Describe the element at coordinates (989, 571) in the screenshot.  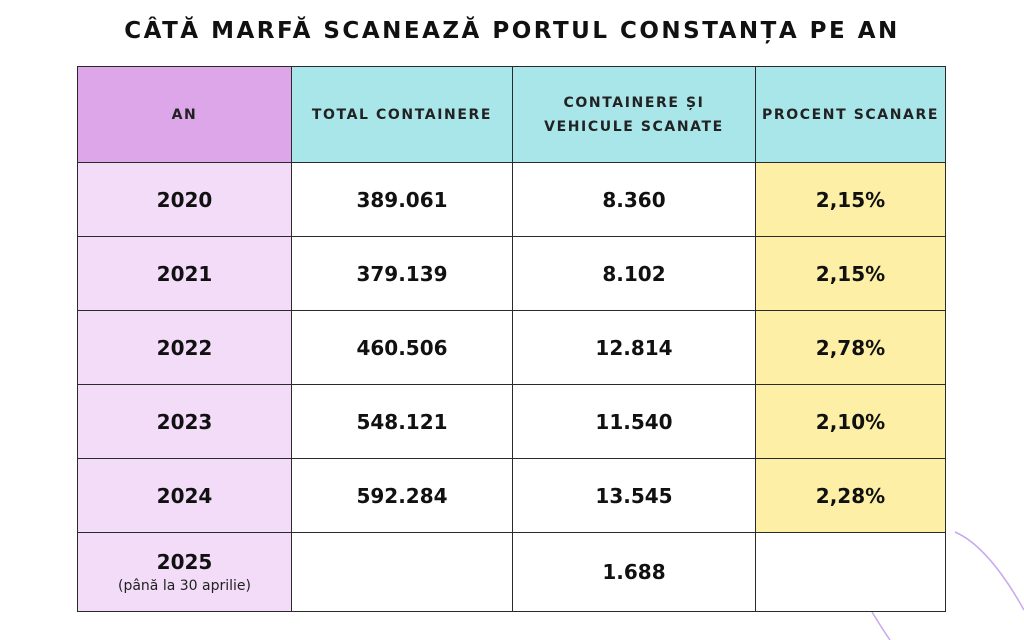
I see `decorative-curve-line` at that location.